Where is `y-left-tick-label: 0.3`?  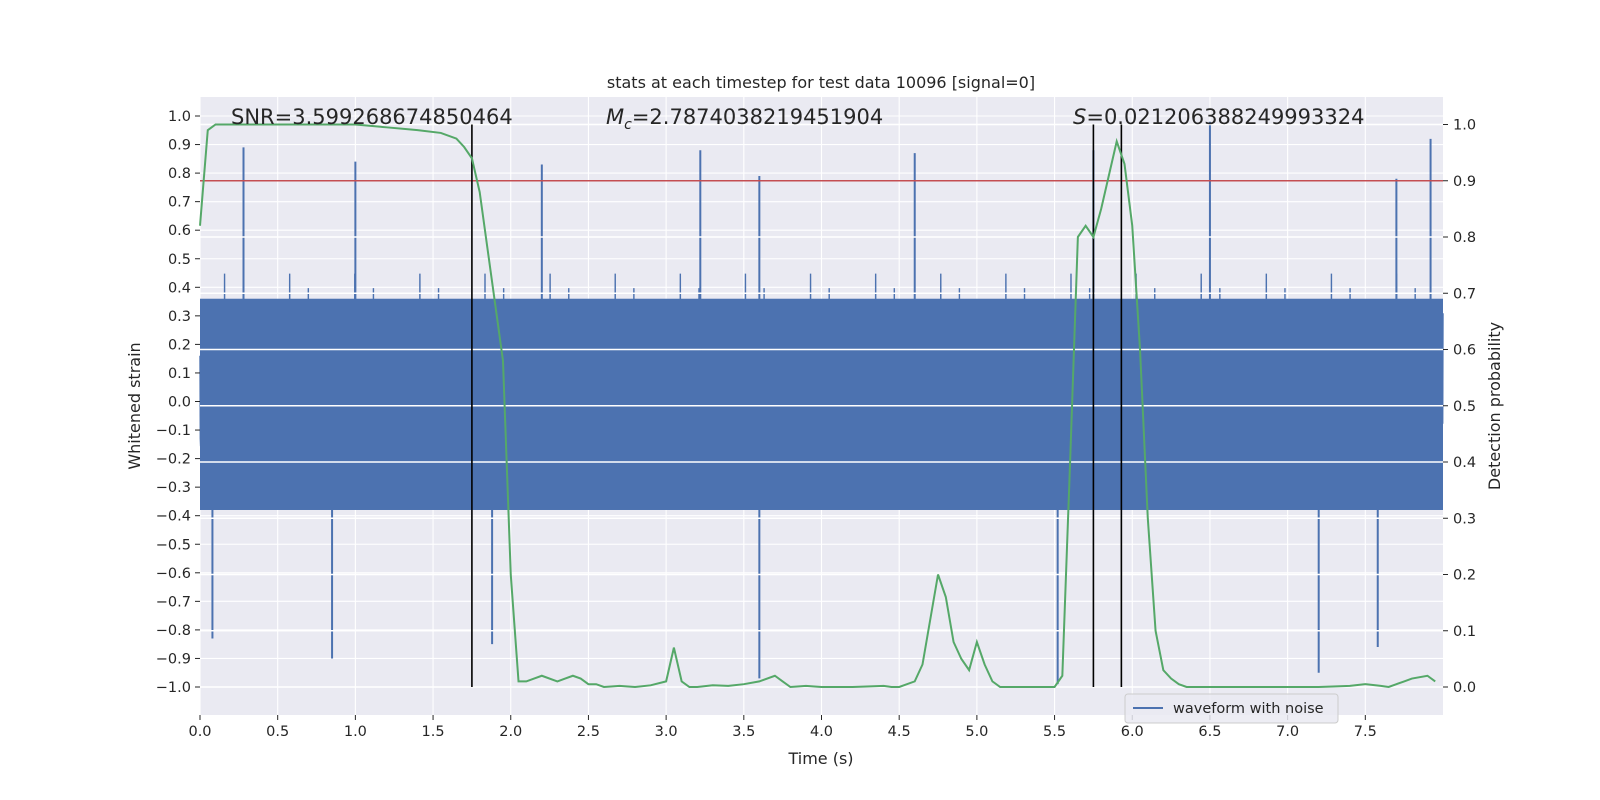 y-left-tick-label: 0.3 is located at coordinates (179, 317).